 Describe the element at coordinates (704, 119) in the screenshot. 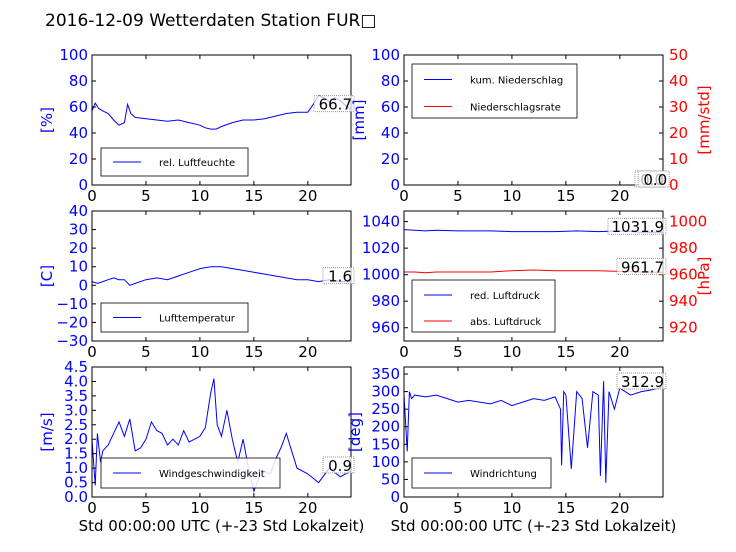

I see `y2-axis-label-precip: [mm/std]` at that location.